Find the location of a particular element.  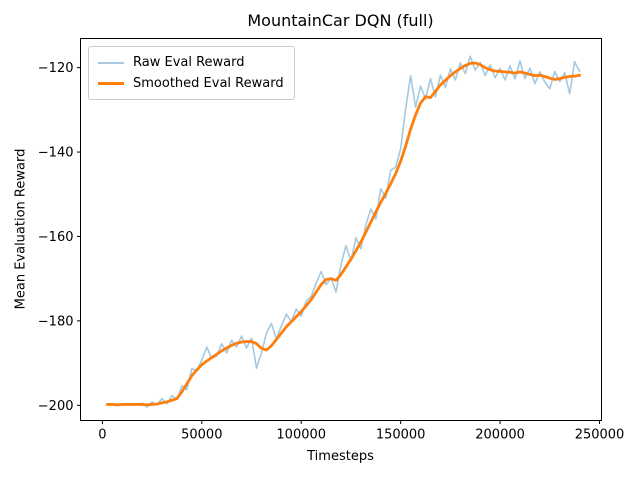

y-tick-label: −140 is located at coordinates (56, 153).